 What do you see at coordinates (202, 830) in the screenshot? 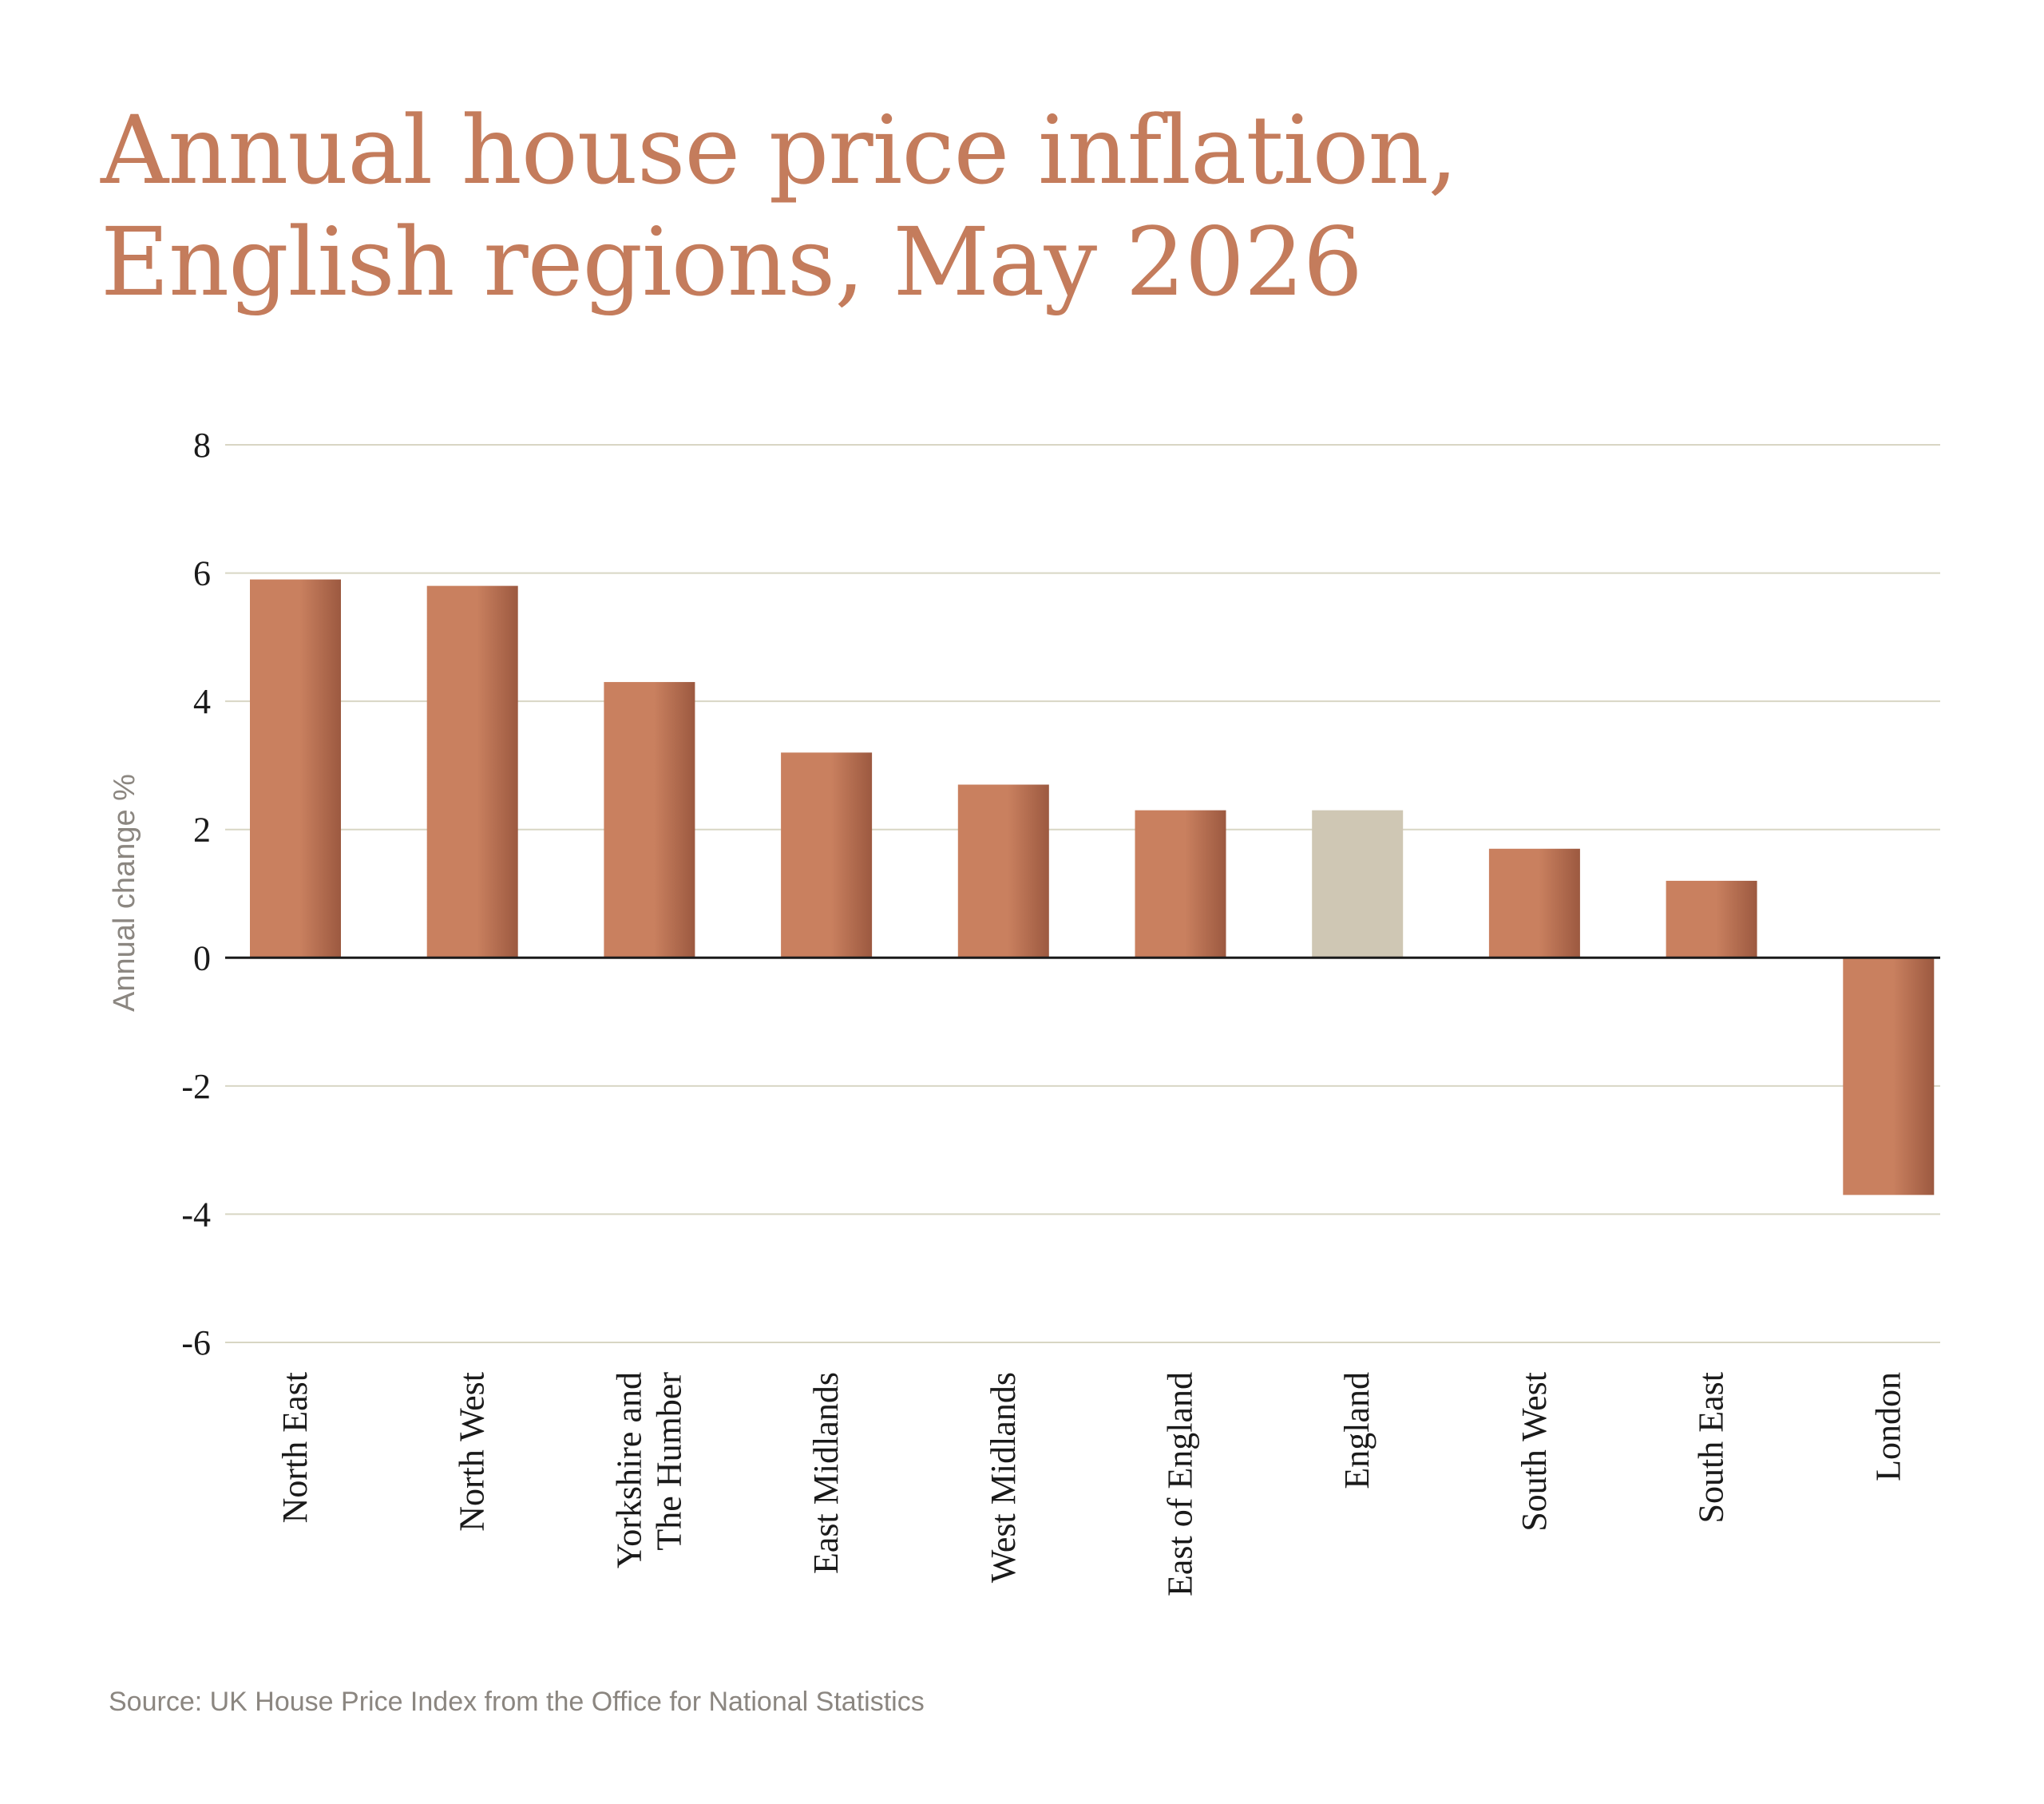
I see `y-tick-label: 2` at bounding box center [202, 830].